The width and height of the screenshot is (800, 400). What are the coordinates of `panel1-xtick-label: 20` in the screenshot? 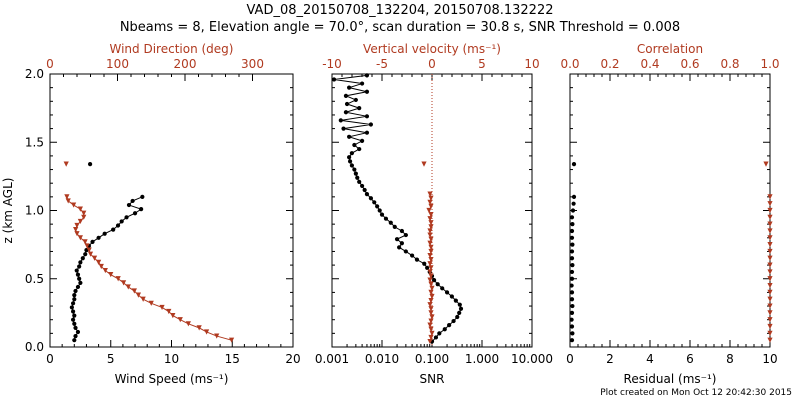 It's located at (292, 359).